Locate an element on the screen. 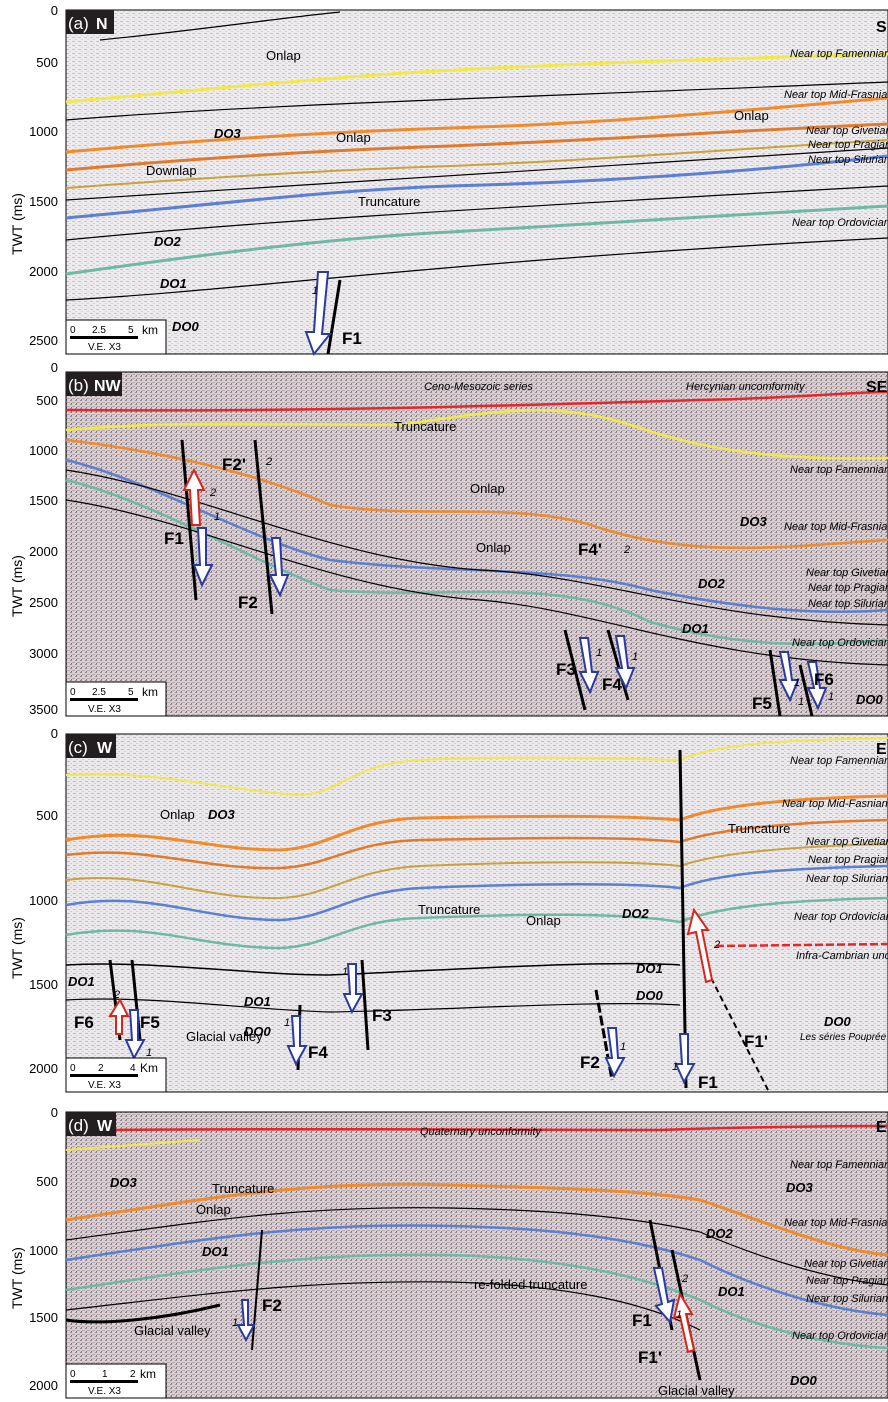  panel-c-frasnian-horizon is located at coordinates (476, 823).